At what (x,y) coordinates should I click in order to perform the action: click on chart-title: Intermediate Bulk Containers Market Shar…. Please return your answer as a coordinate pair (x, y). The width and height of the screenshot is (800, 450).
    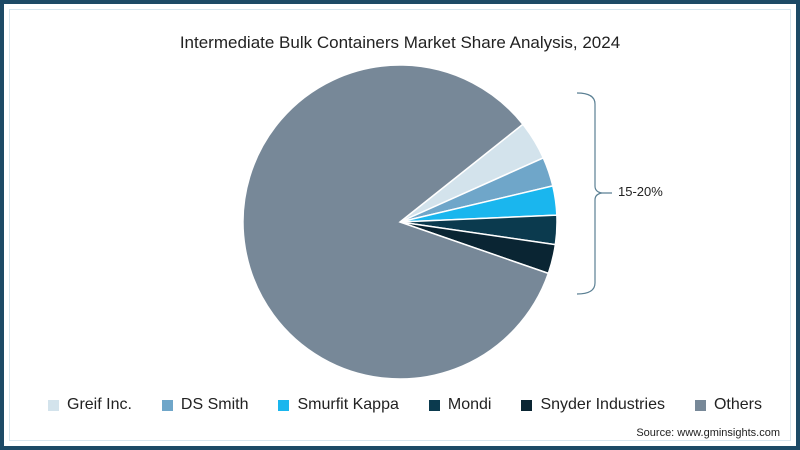
    Looking at the image, I should click on (400, 42).